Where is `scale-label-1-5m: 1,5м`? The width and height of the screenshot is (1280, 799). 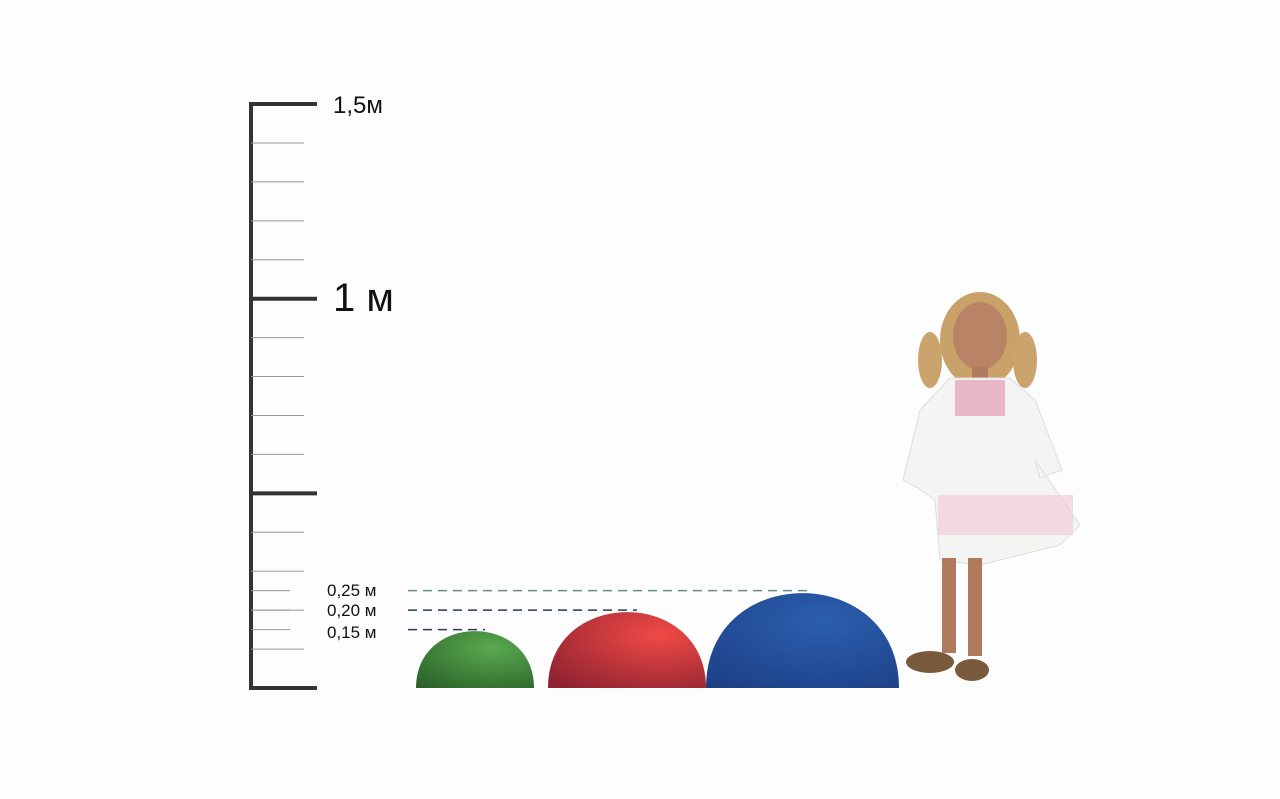 scale-label-1-5m: 1,5м is located at coordinates (358, 105).